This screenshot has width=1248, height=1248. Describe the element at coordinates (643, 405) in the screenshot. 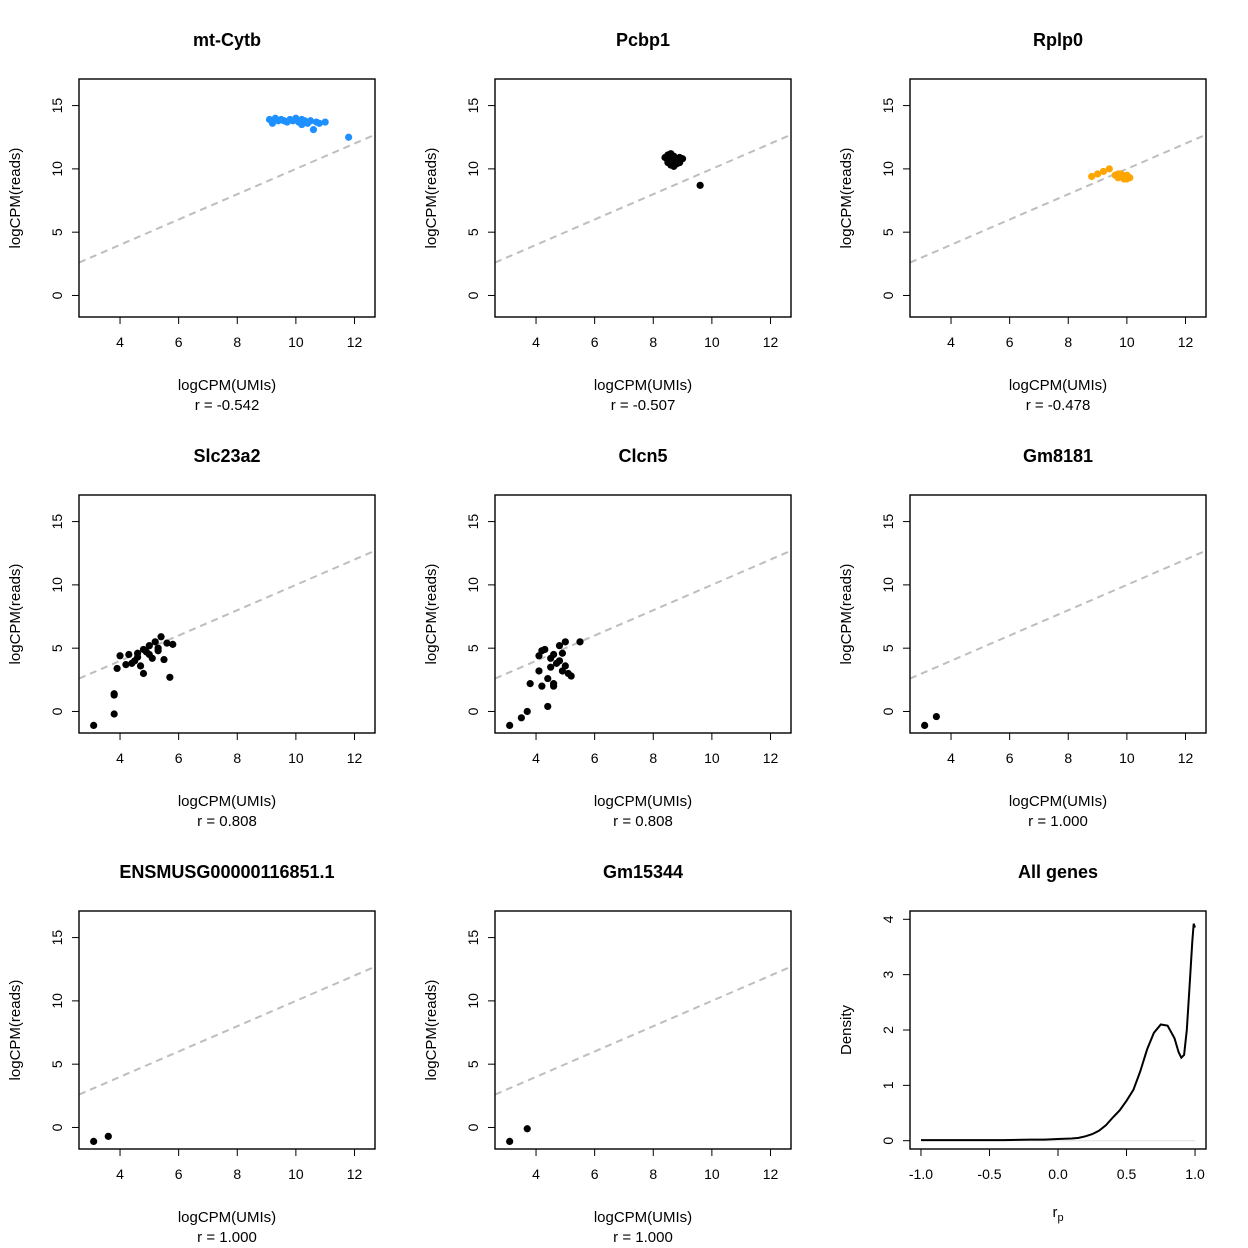

I see `correlation-annotation: r = -0.507` at that location.